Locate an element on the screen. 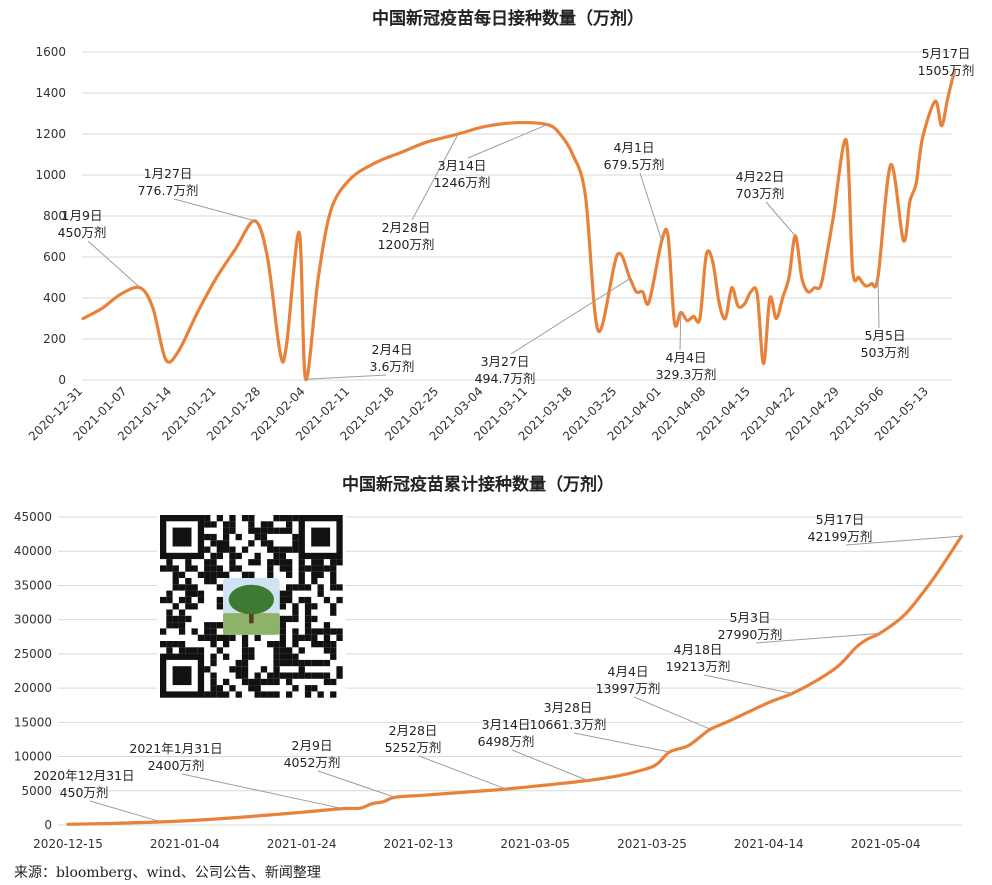  x-tick-label: 2021-03-25 is located at coordinates (652, 844).